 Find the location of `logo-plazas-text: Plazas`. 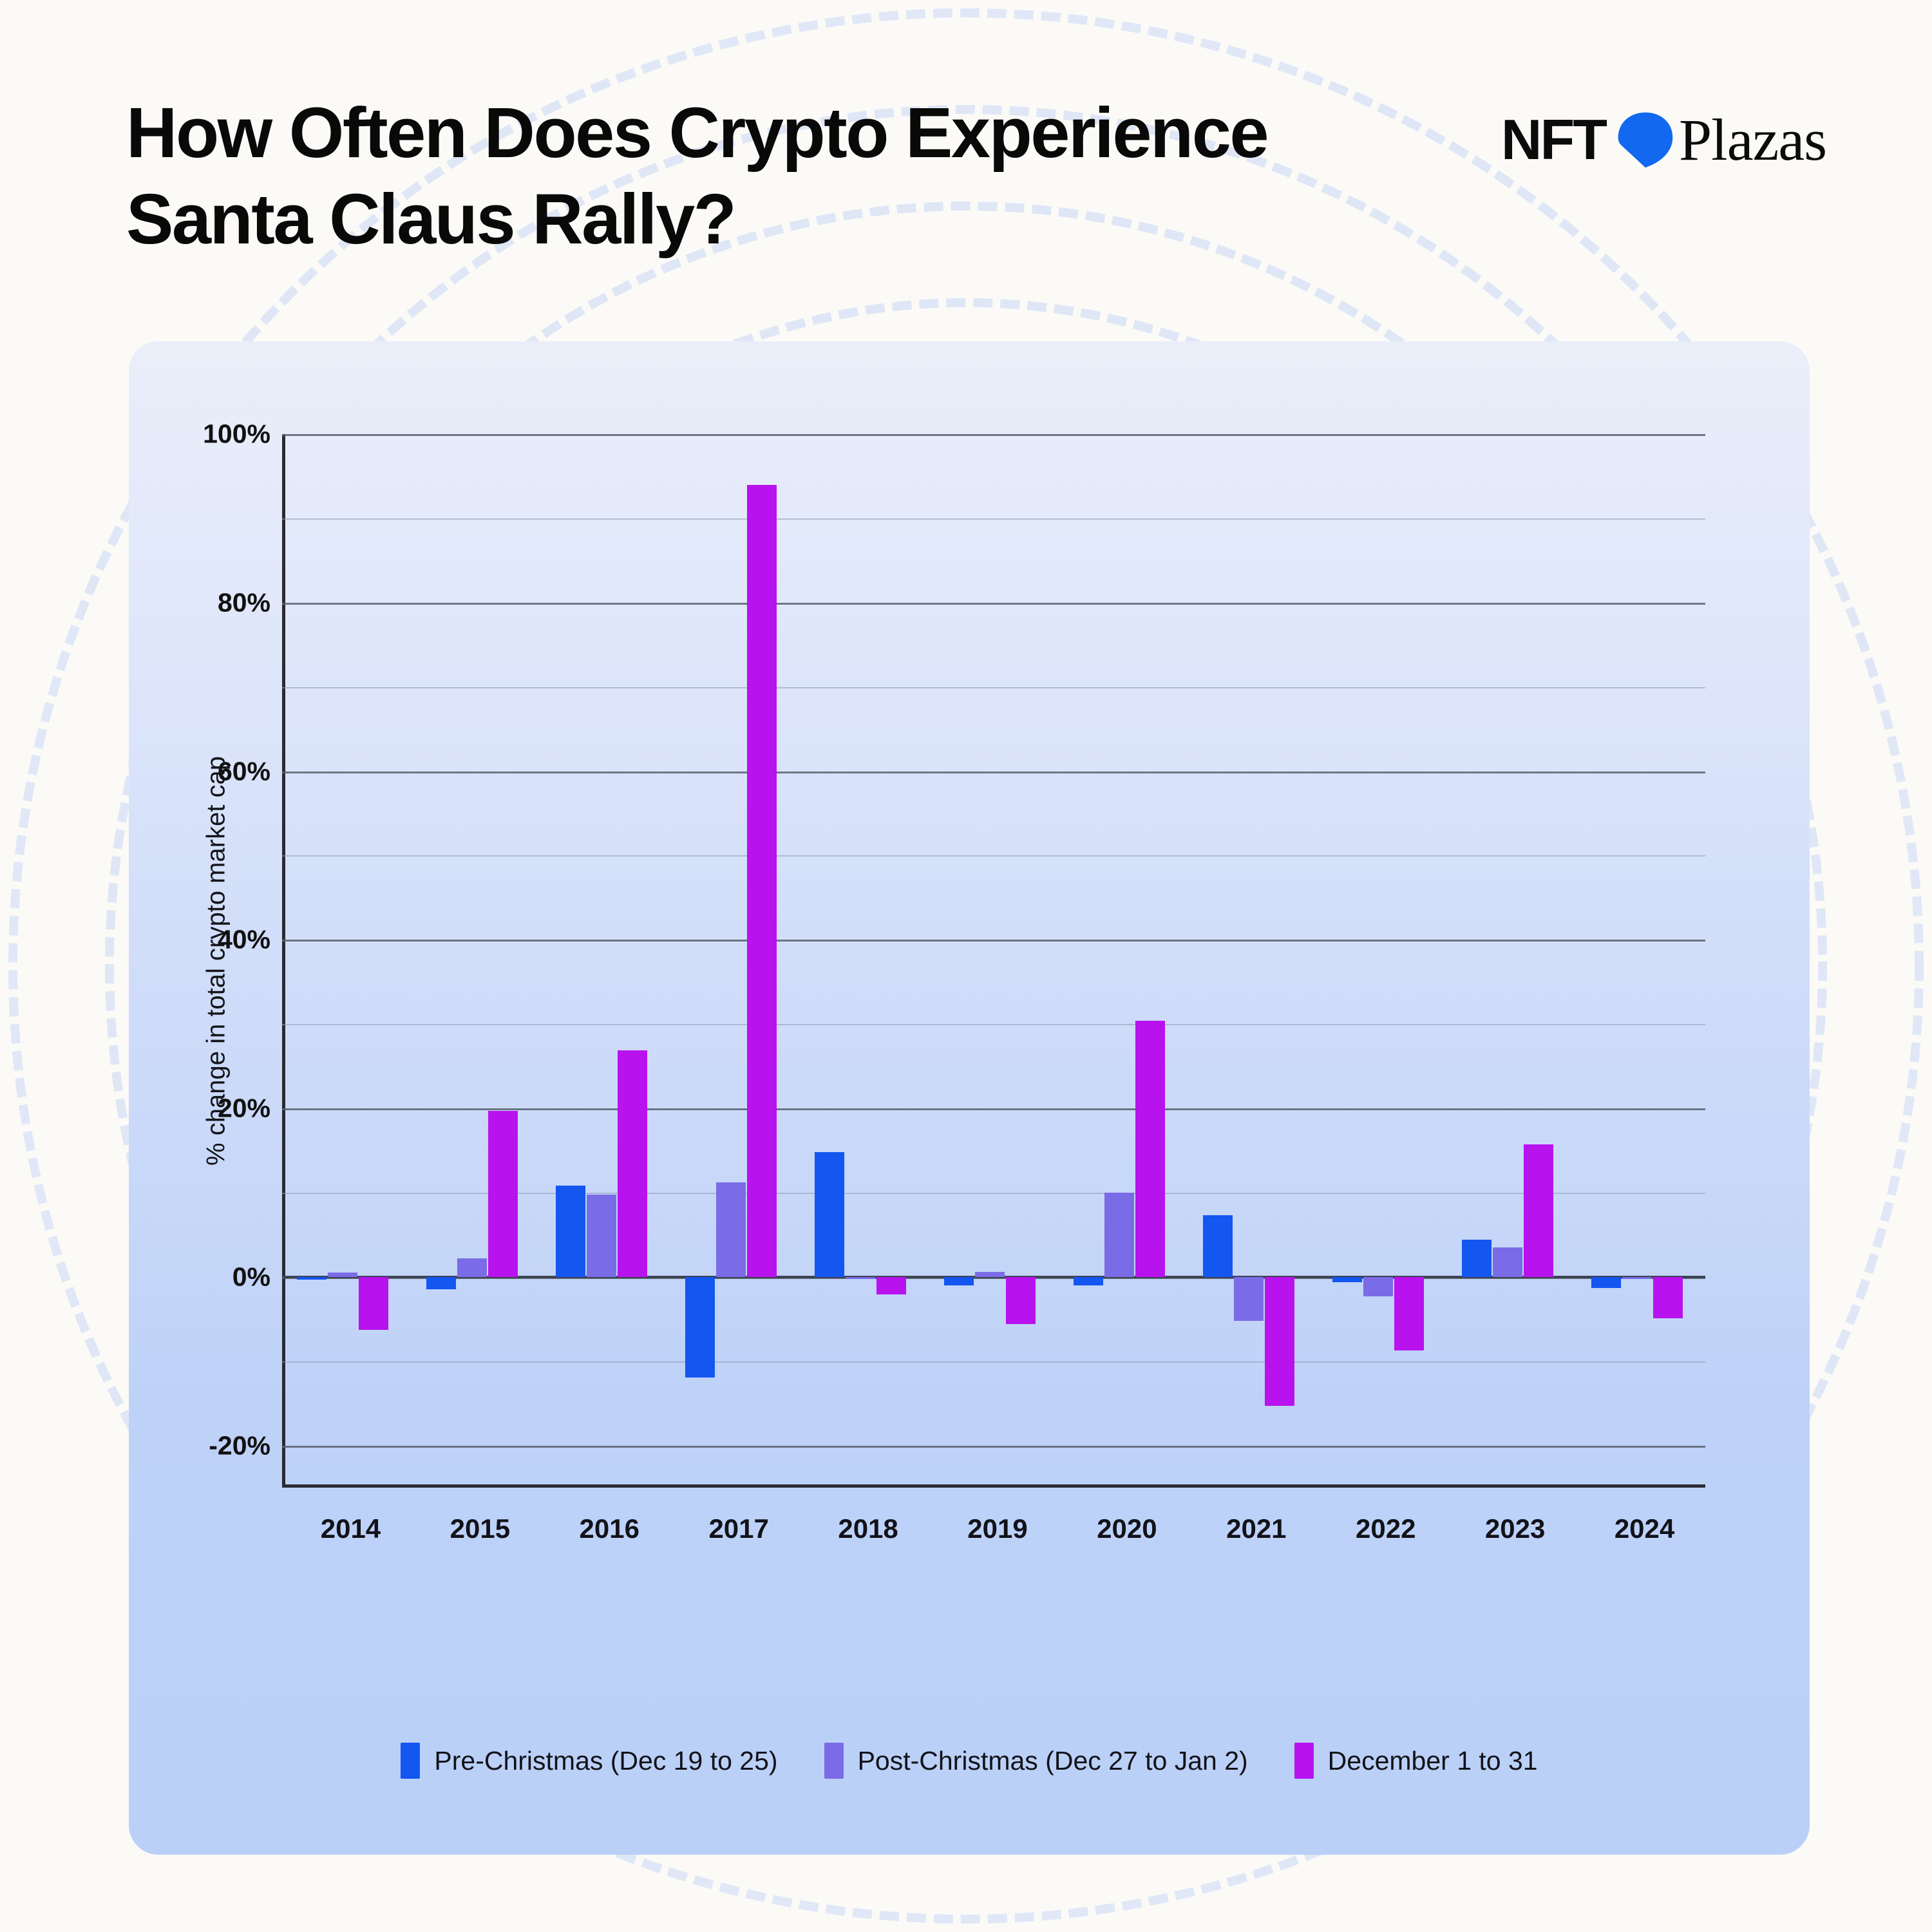

logo-plazas-text: Plazas is located at coordinates (1752, 140).